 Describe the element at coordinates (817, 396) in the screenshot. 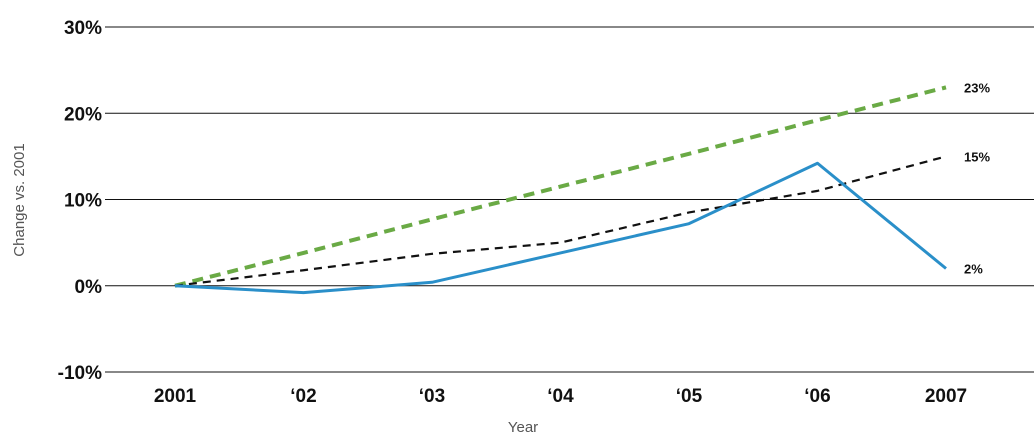

I see `x-tick-label: ‘06` at that location.